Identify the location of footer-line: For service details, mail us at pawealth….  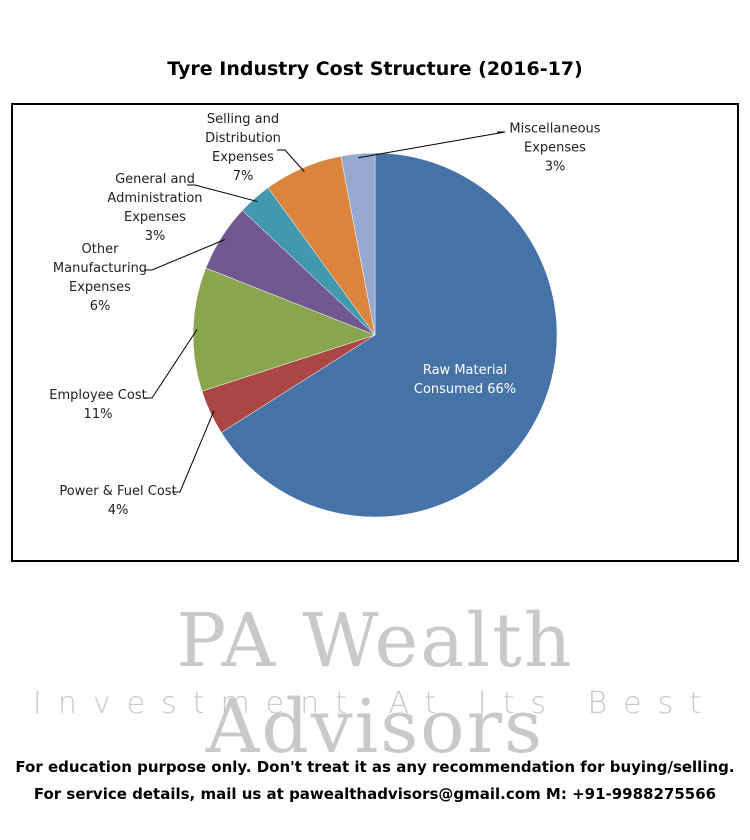
(375, 794).